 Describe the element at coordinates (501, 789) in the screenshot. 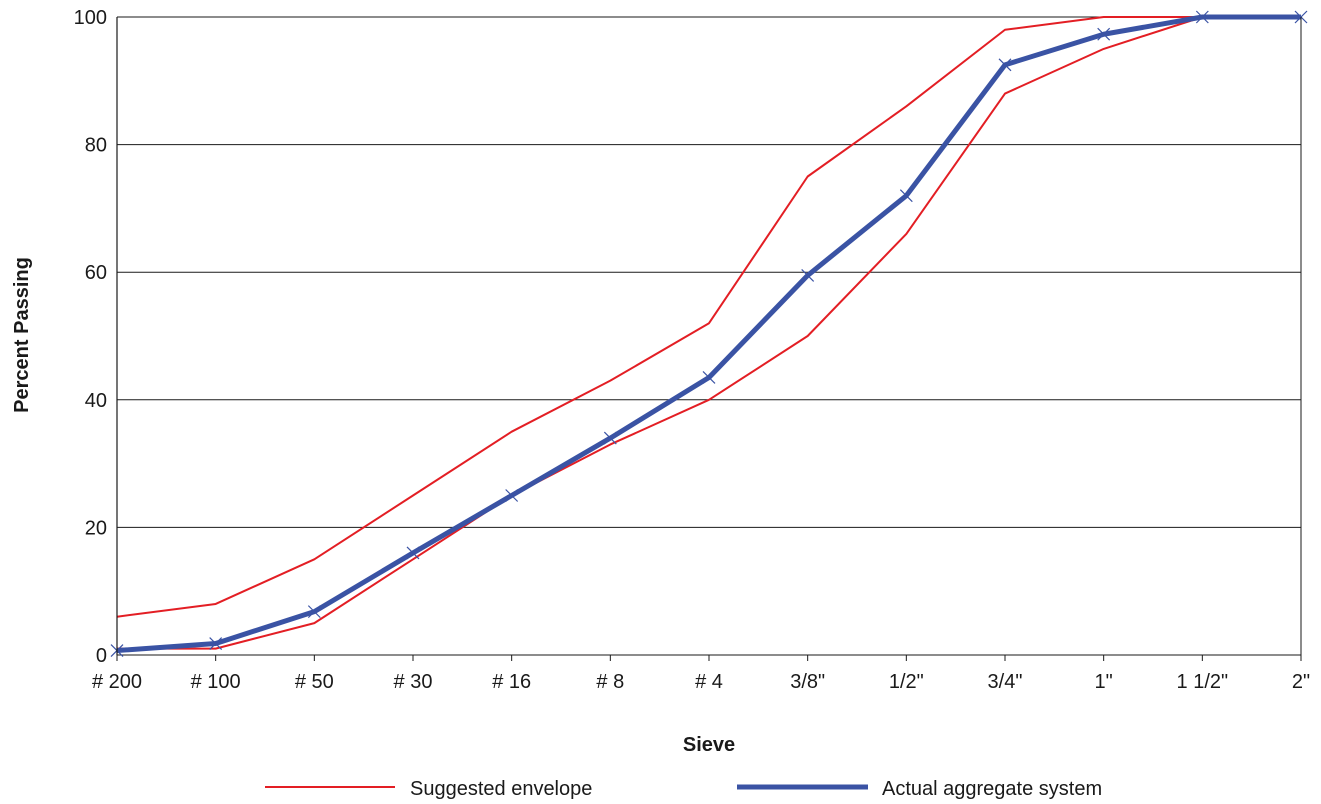

I see `legend-label-envelope: Suggested envelope` at that location.